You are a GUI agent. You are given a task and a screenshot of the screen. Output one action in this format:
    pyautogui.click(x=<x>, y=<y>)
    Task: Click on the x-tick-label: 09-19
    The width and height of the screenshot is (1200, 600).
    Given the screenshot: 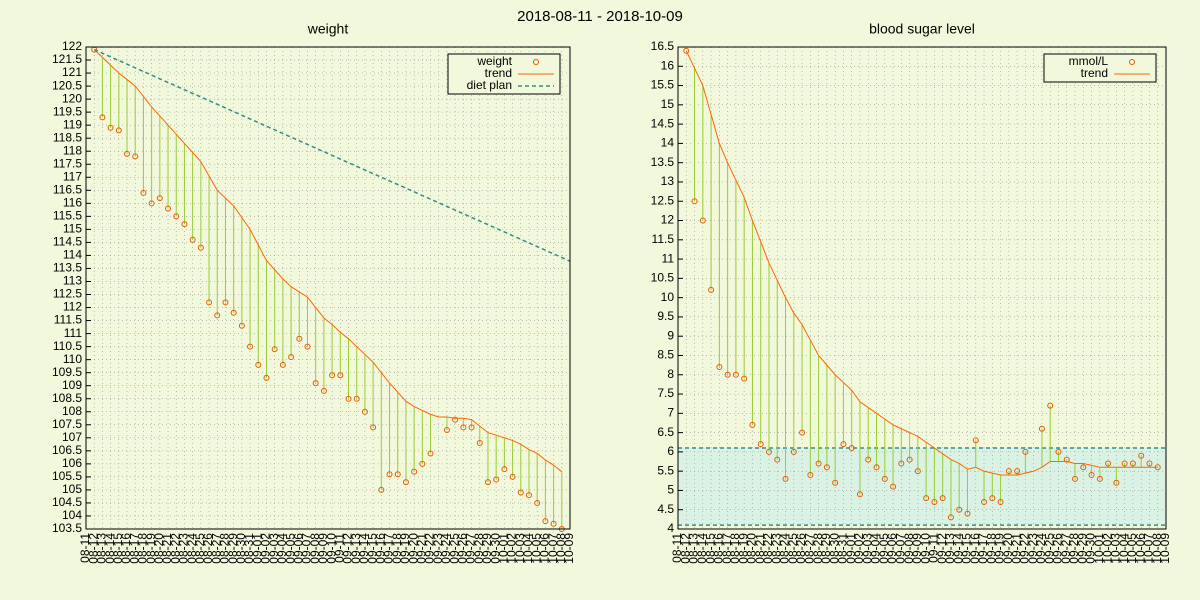 What is the action you would take?
    pyautogui.click(x=405, y=548)
    